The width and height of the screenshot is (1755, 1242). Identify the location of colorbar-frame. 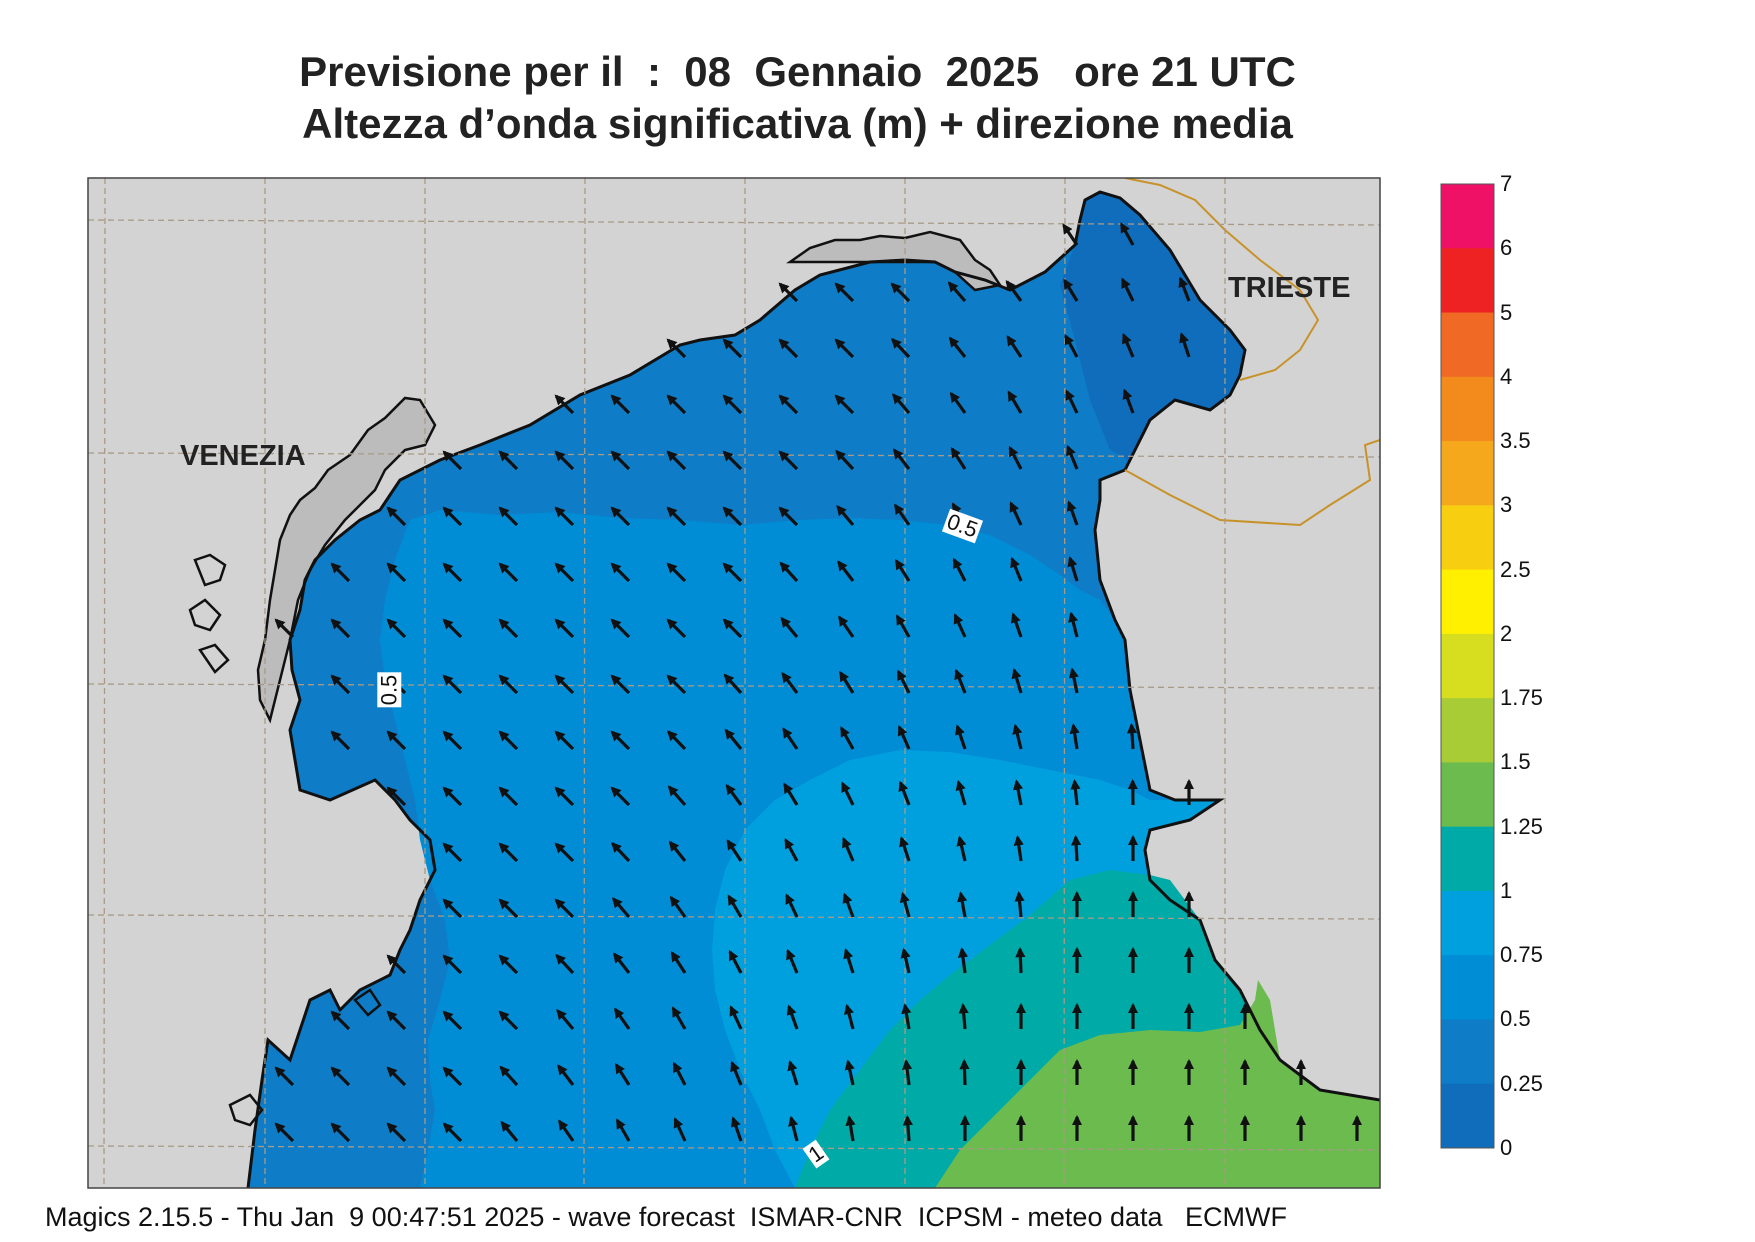
(1467, 666).